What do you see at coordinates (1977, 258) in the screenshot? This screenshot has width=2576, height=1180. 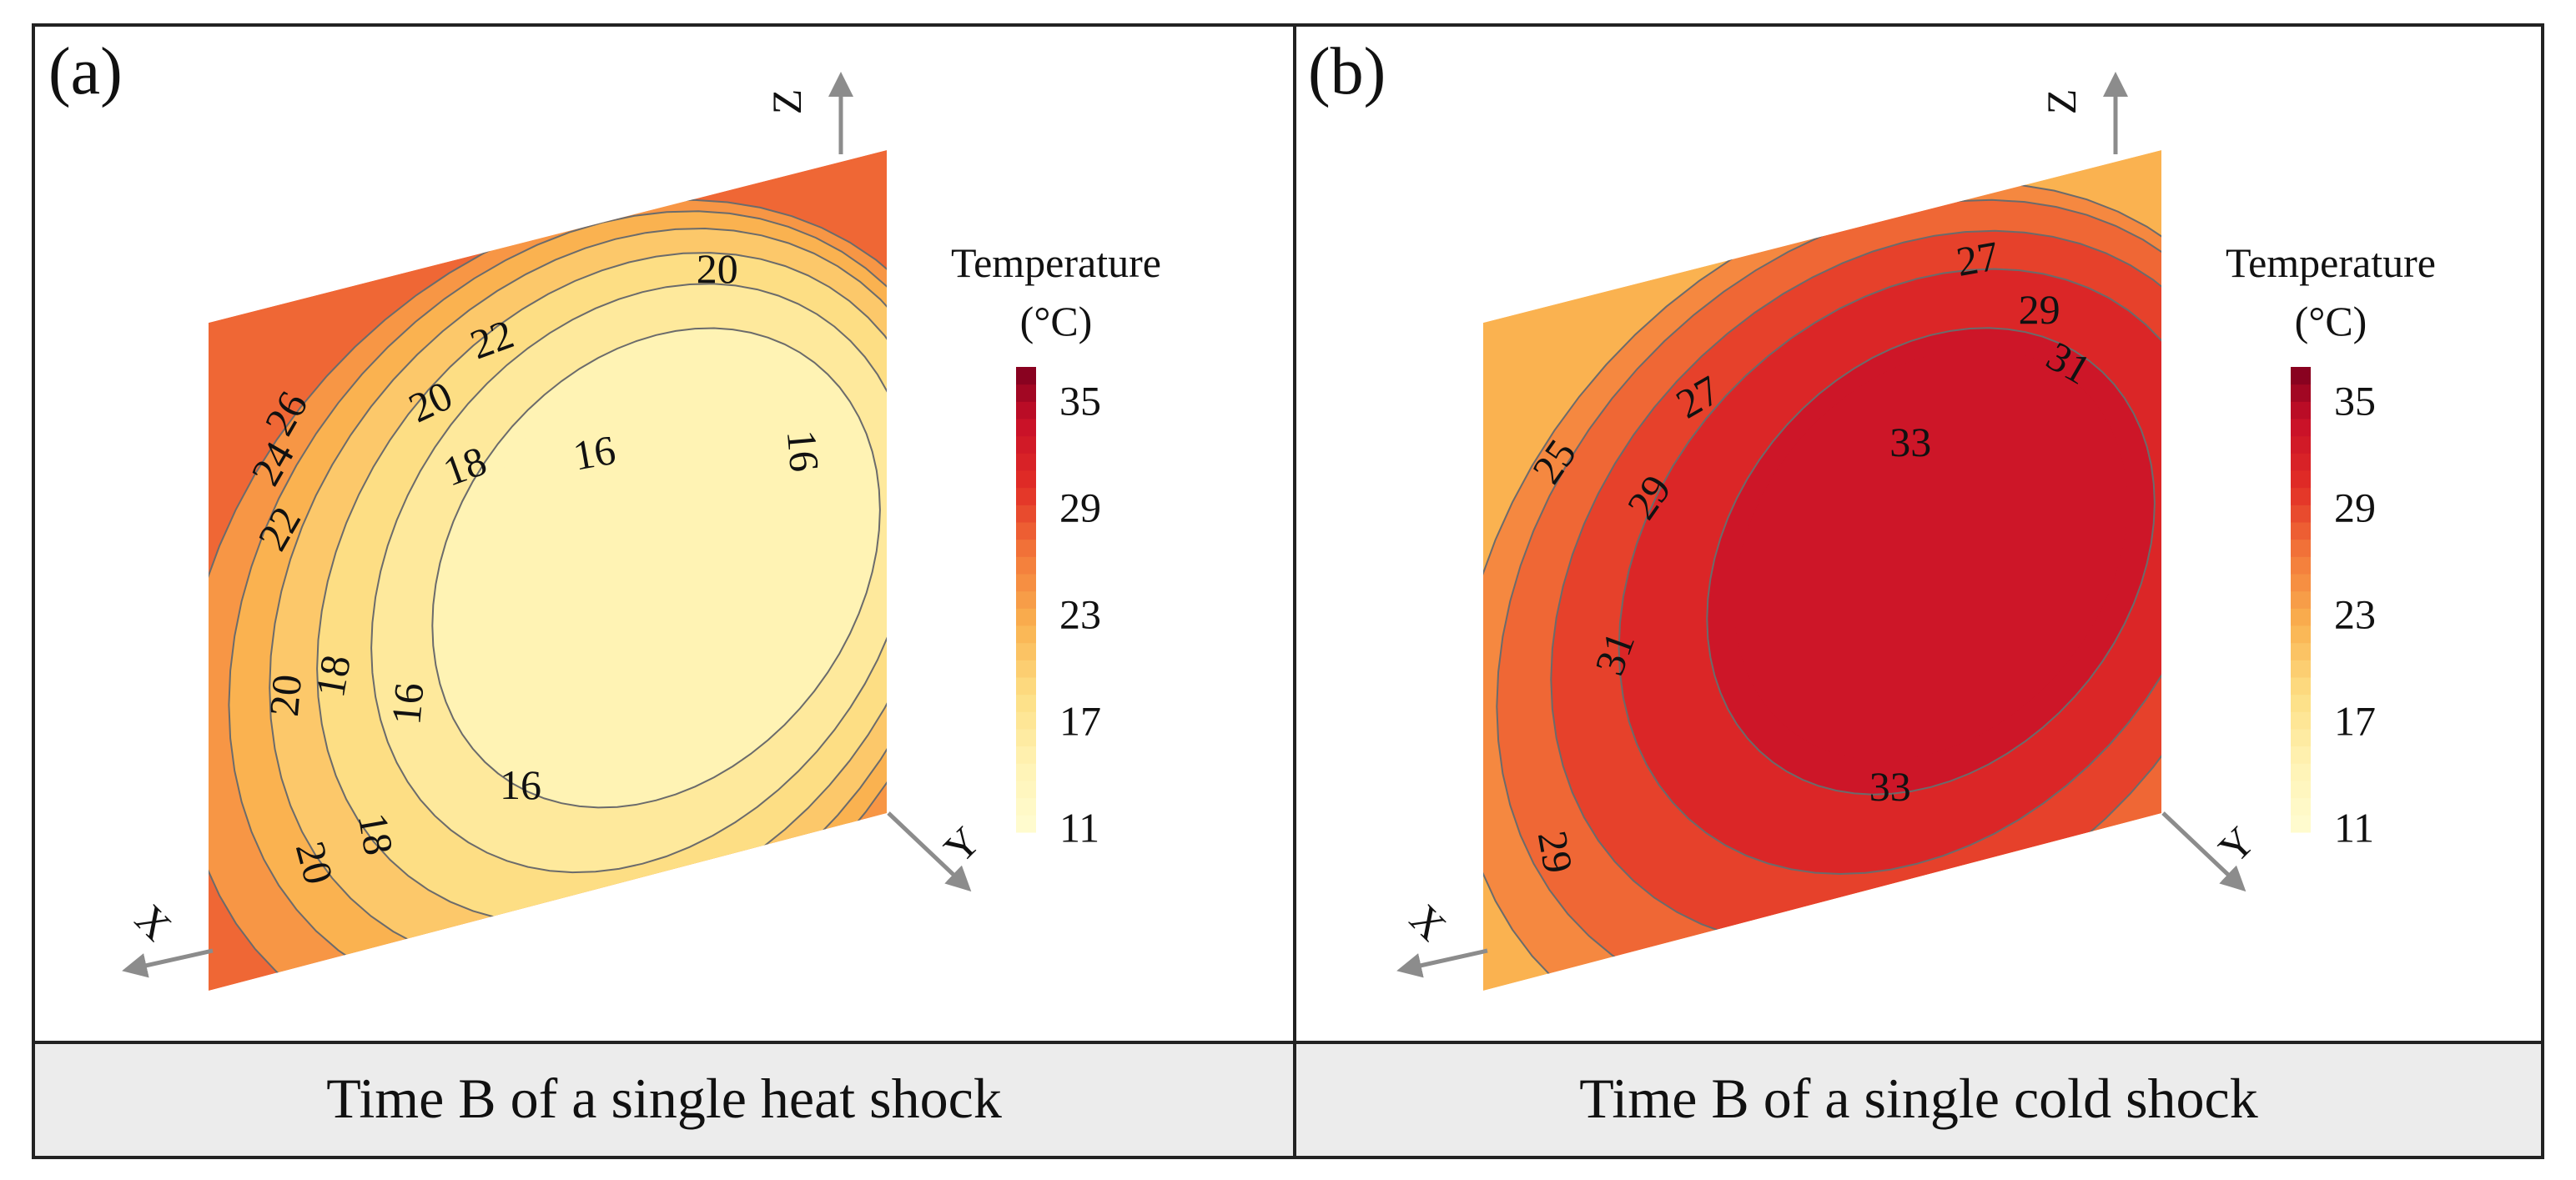 I see `contour-label: 27` at bounding box center [1977, 258].